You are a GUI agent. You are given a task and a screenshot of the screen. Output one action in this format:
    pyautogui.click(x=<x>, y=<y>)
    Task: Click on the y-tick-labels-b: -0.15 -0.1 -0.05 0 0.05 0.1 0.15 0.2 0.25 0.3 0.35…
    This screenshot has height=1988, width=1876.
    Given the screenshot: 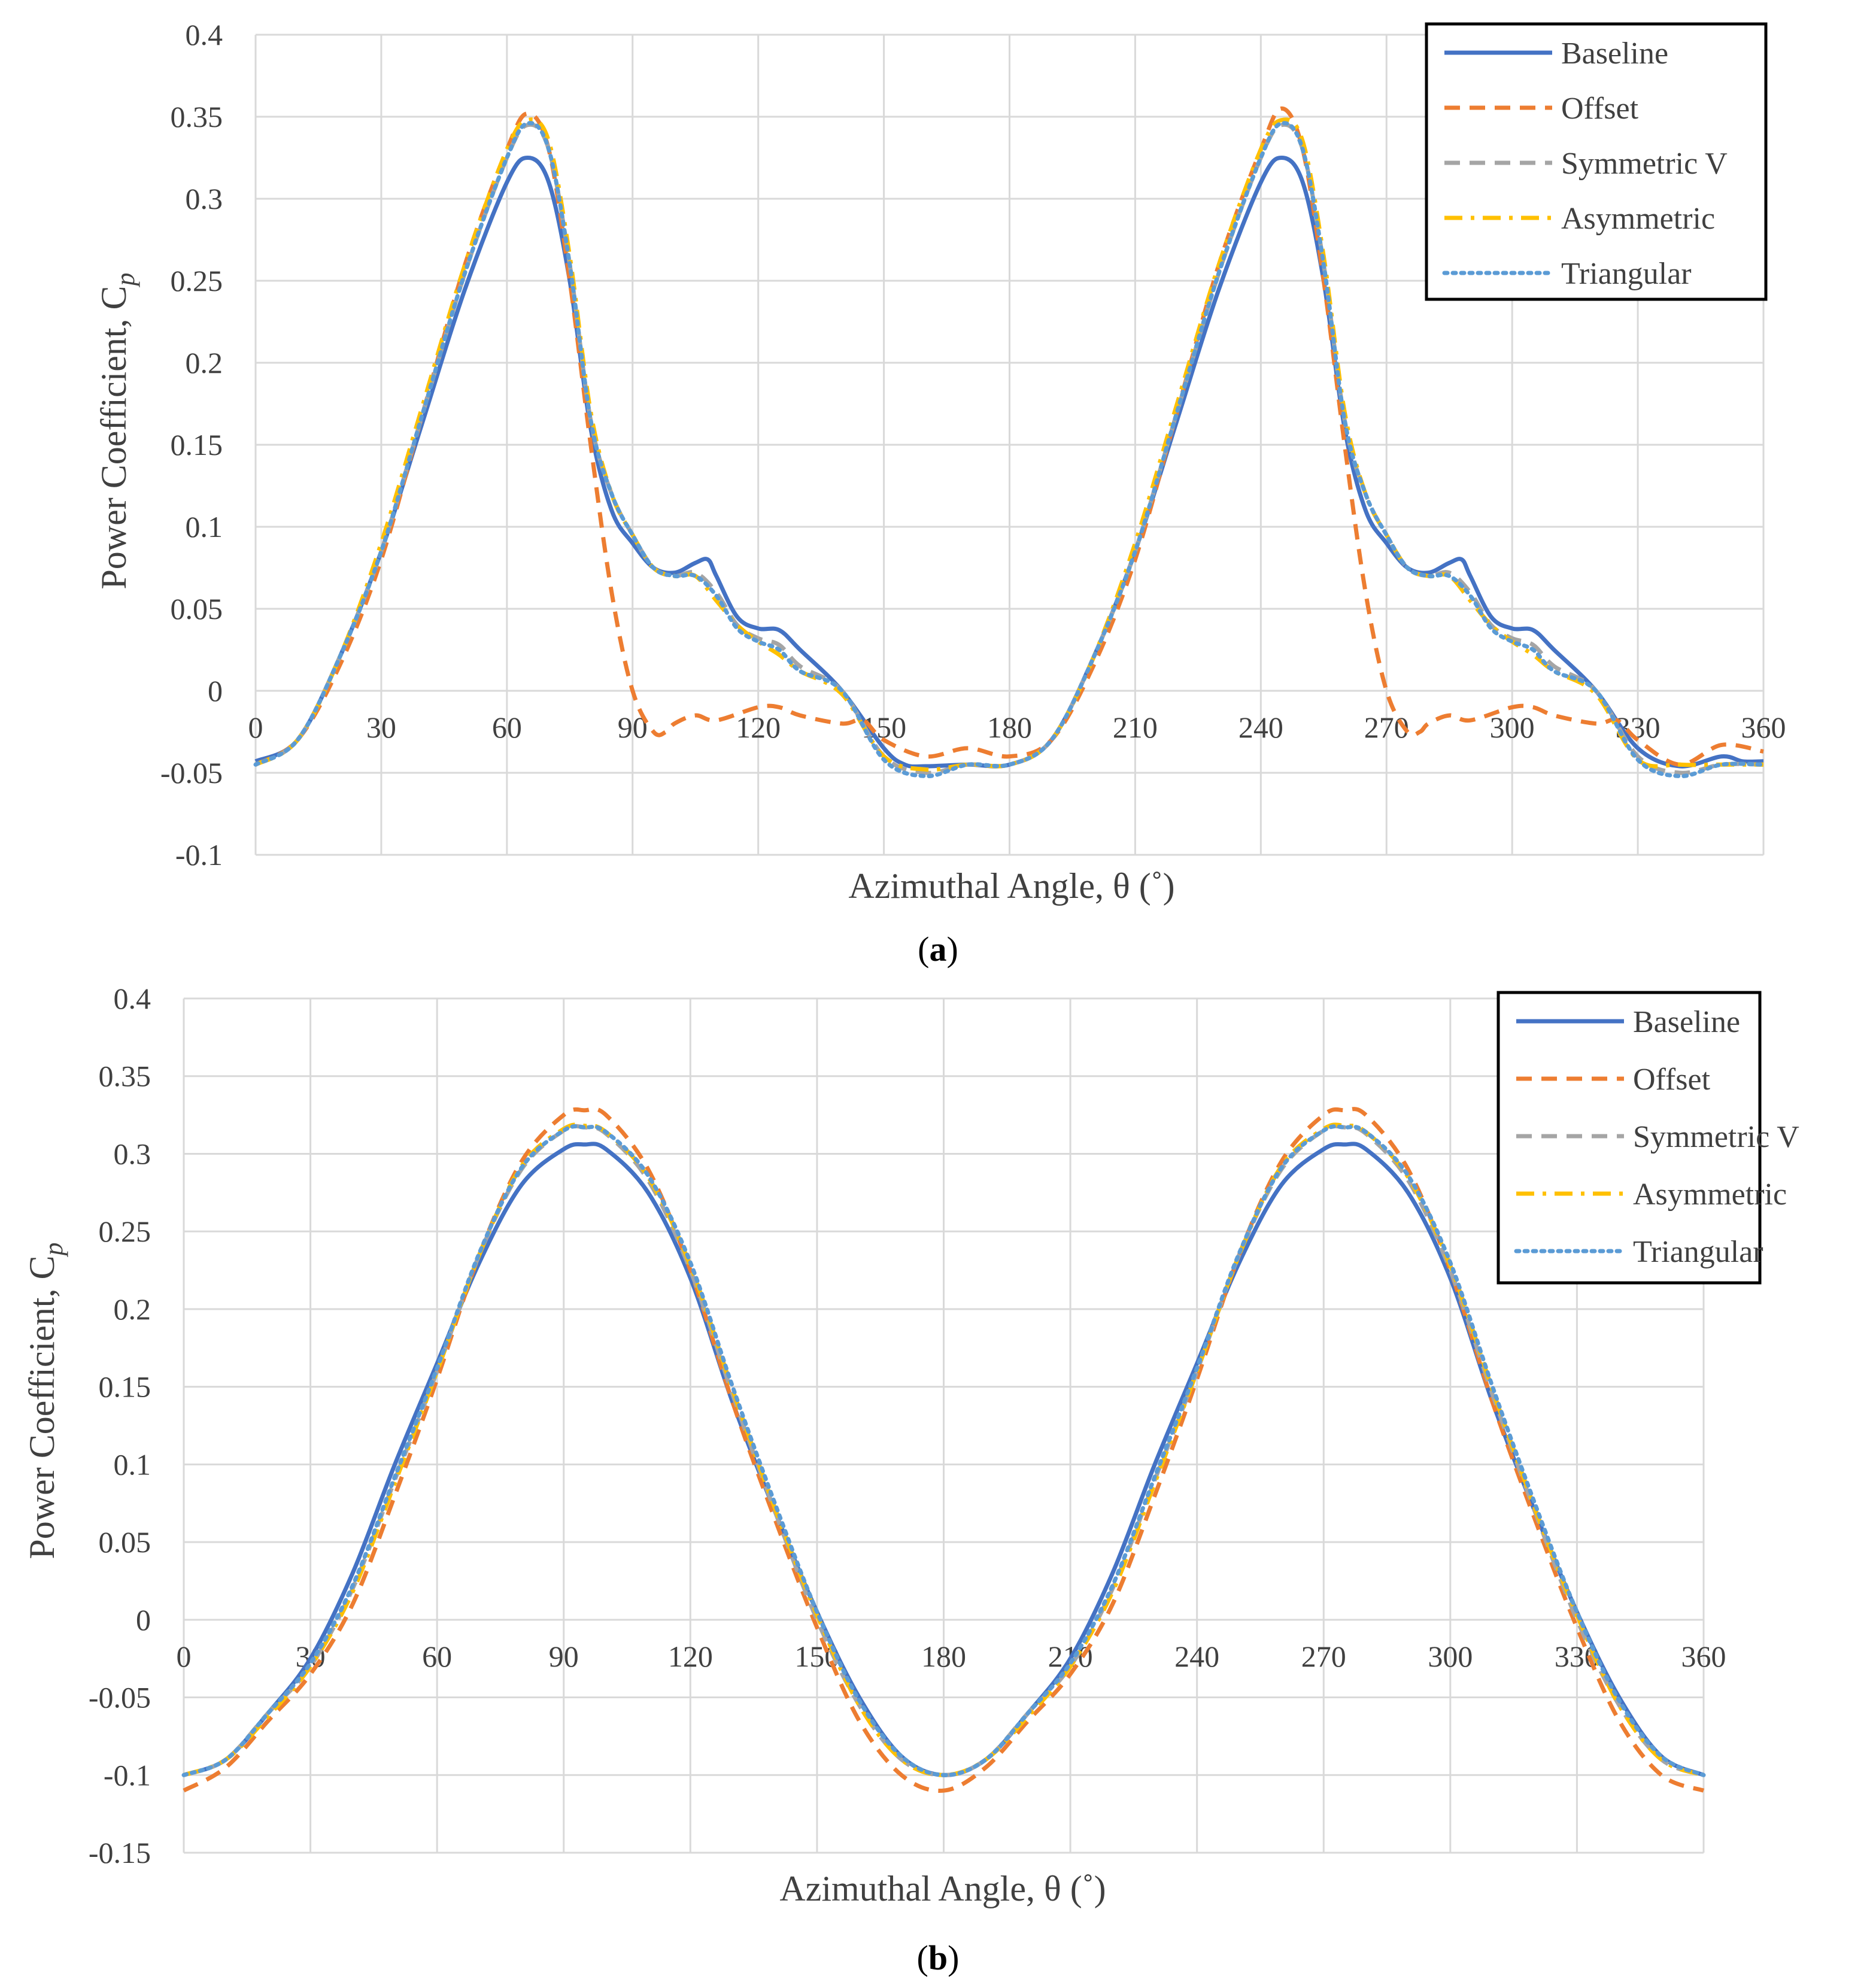 What is the action you would take?
    pyautogui.click(x=120, y=1425)
    